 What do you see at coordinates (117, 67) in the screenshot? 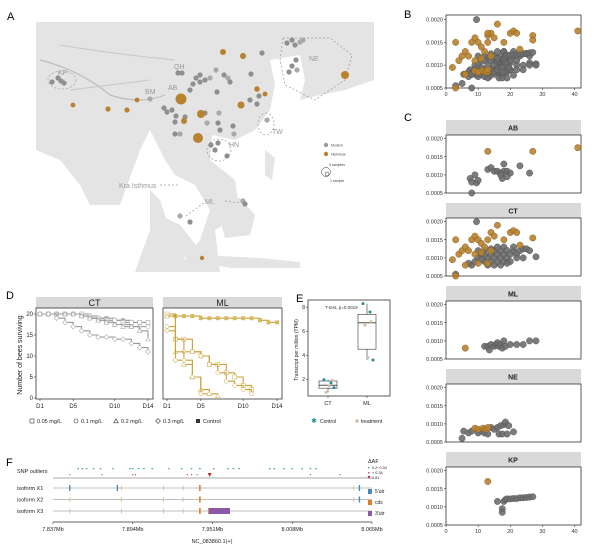
I see `map-ridge` at bounding box center [117, 67].